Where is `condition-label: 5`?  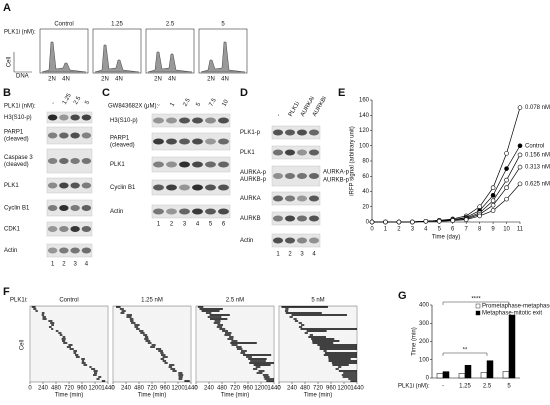 condition-label: 5 is located at coordinates (223, 25).